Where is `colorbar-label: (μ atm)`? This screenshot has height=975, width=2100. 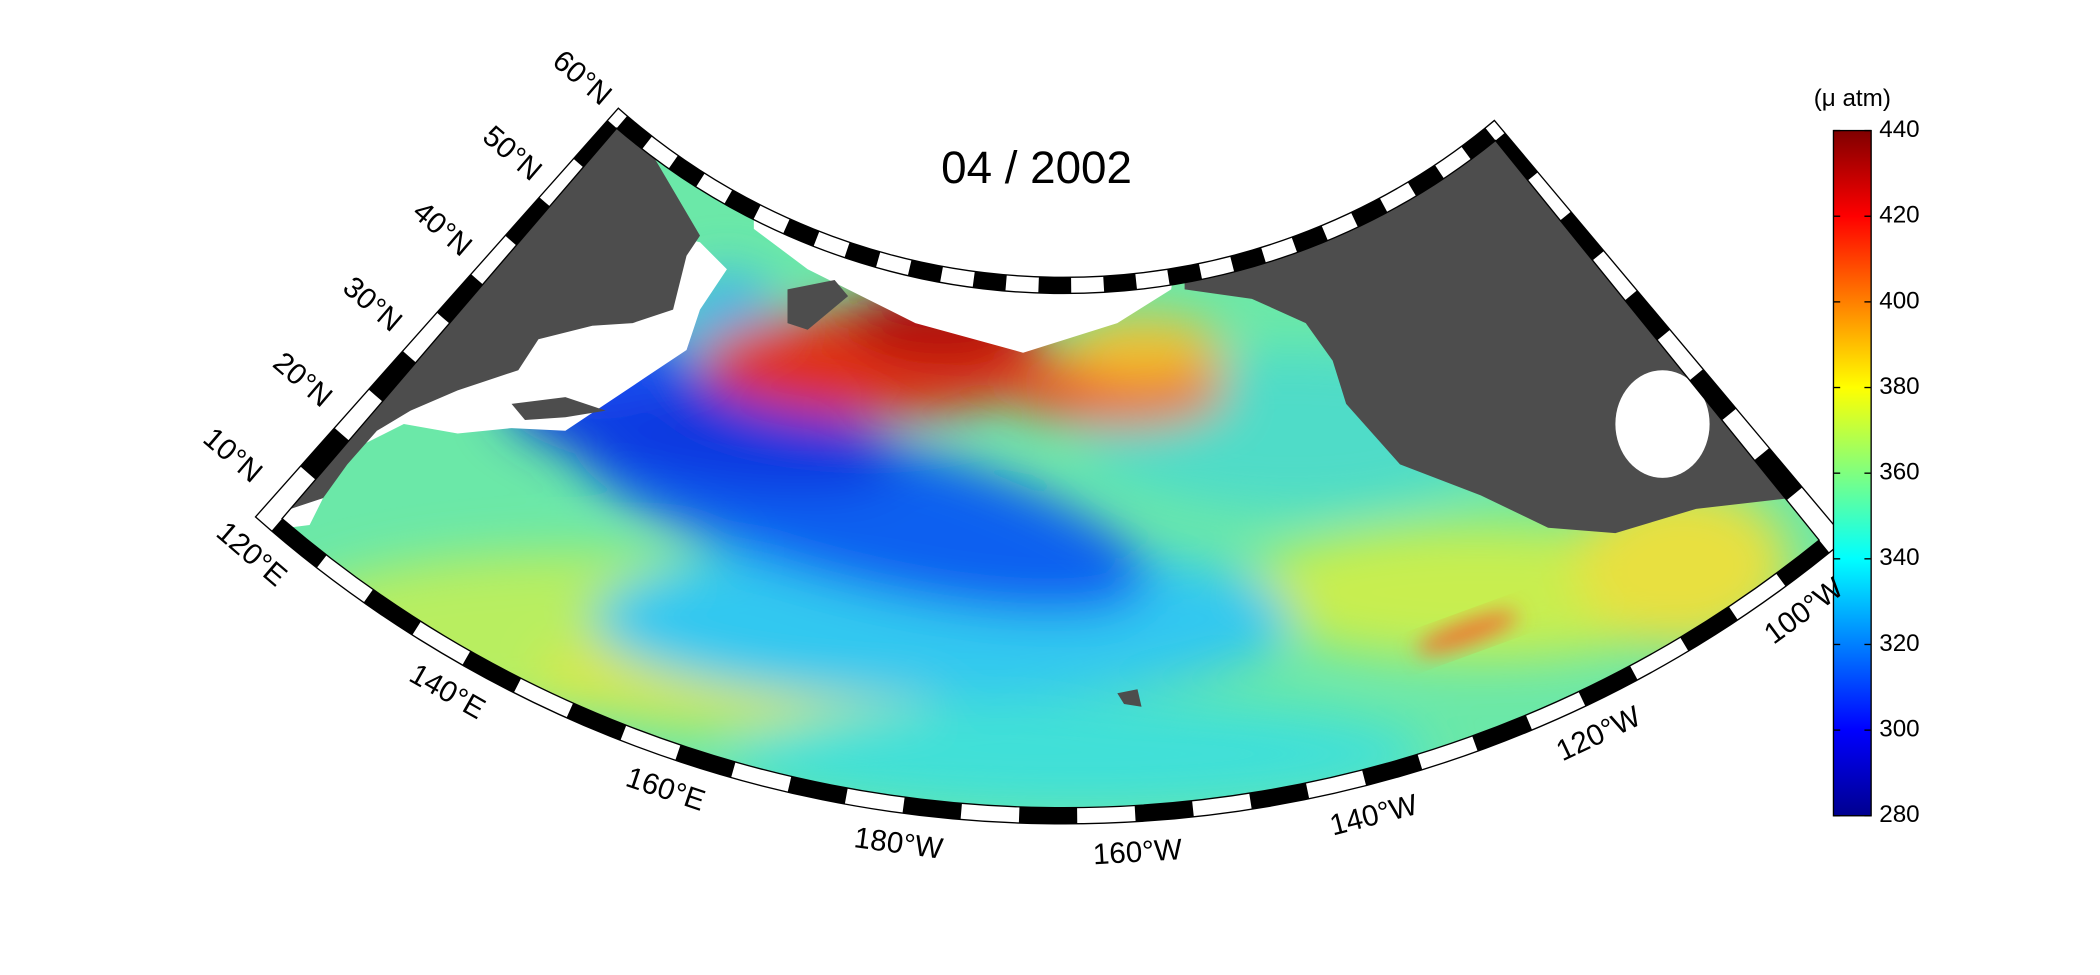 colorbar-label: (μ atm) is located at coordinates (1852, 98).